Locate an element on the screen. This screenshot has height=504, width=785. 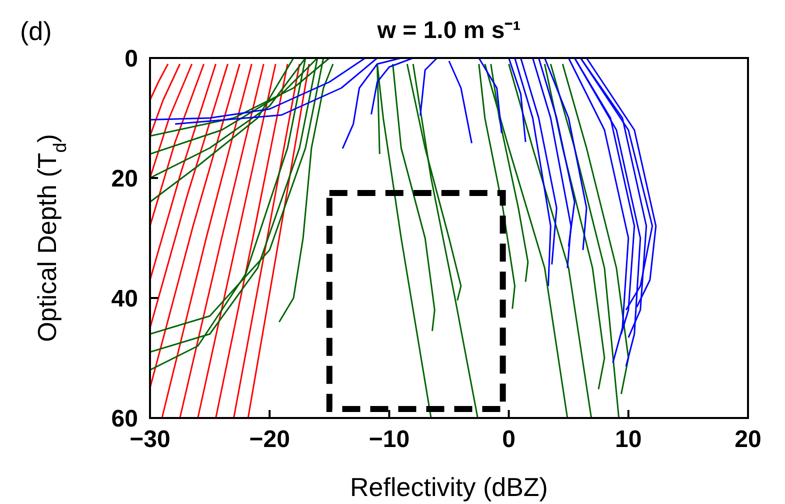
y-tick-label: 40 is located at coordinates (124, 299).